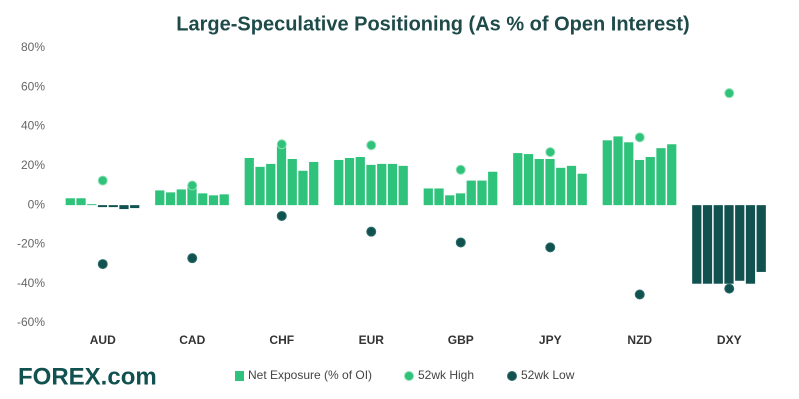  What do you see at coordinates (33, 47) in the screenshot?
I see `y-tick-label: 80%` at bounding box center [33, 47].